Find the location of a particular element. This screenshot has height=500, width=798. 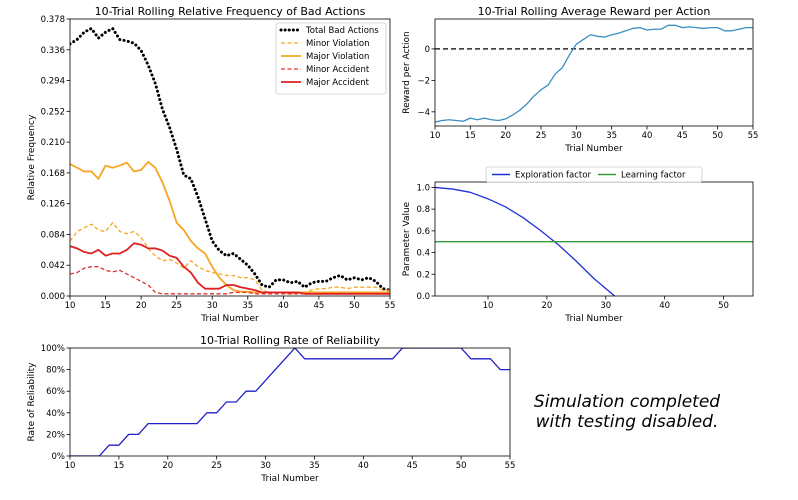

y-tick-label: 0% is located at coordinates (59, 457).